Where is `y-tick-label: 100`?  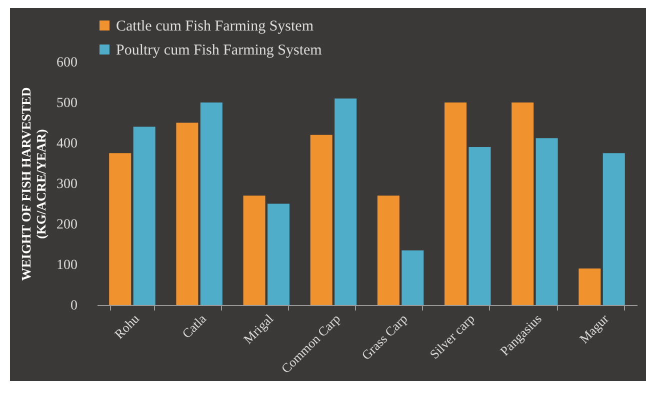 y-tick-label: 100 is located at coordinates (67, 265).